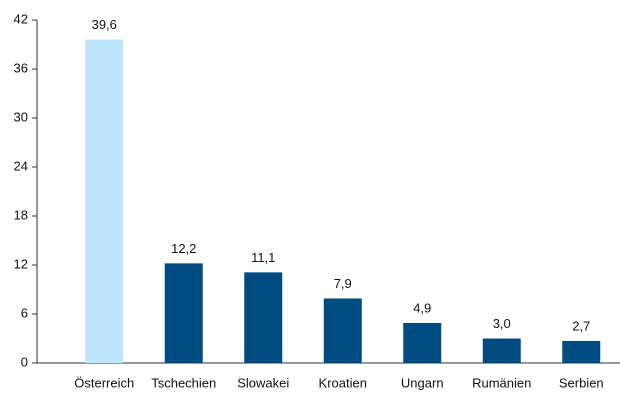 Image resolution: width=620 pixels, height=403 pixels. I want to click on value-label: 11,1, so click(263, 257).